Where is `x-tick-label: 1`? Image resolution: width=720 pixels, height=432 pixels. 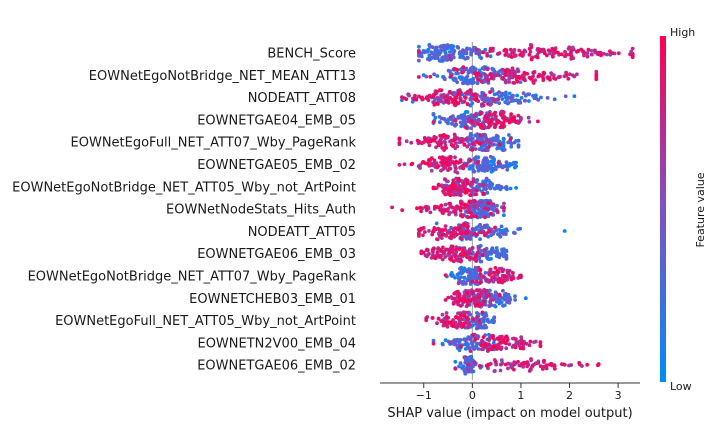
x-tick-label: 1 is located at coordinates (520, 395).